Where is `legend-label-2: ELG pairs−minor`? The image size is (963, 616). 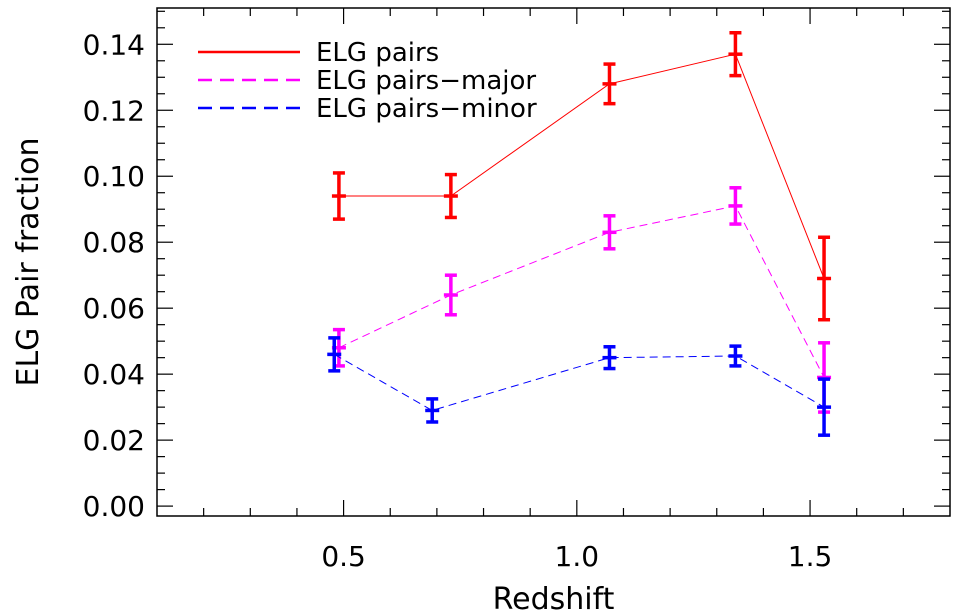 legend-label-2: ELG pairs−minor is located at coordinates (426, 109).